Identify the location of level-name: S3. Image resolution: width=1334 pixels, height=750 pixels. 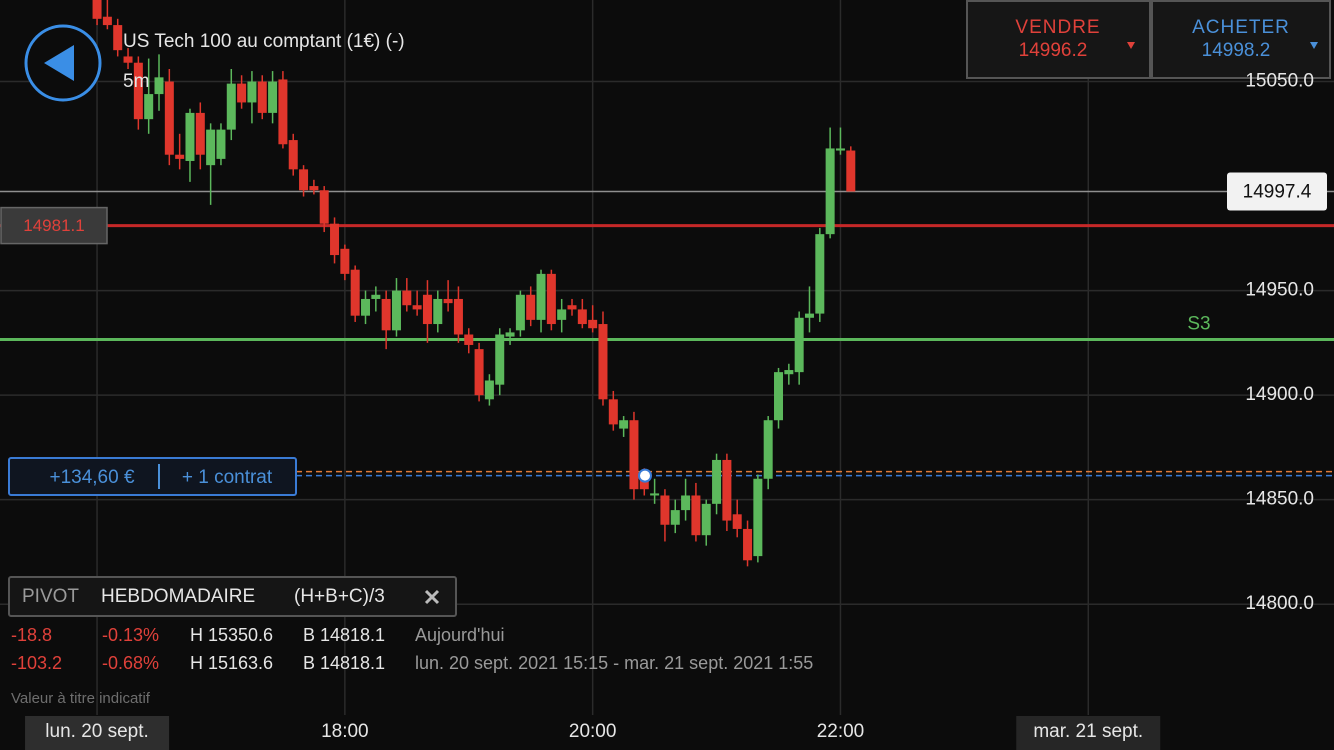
(1198, 324).